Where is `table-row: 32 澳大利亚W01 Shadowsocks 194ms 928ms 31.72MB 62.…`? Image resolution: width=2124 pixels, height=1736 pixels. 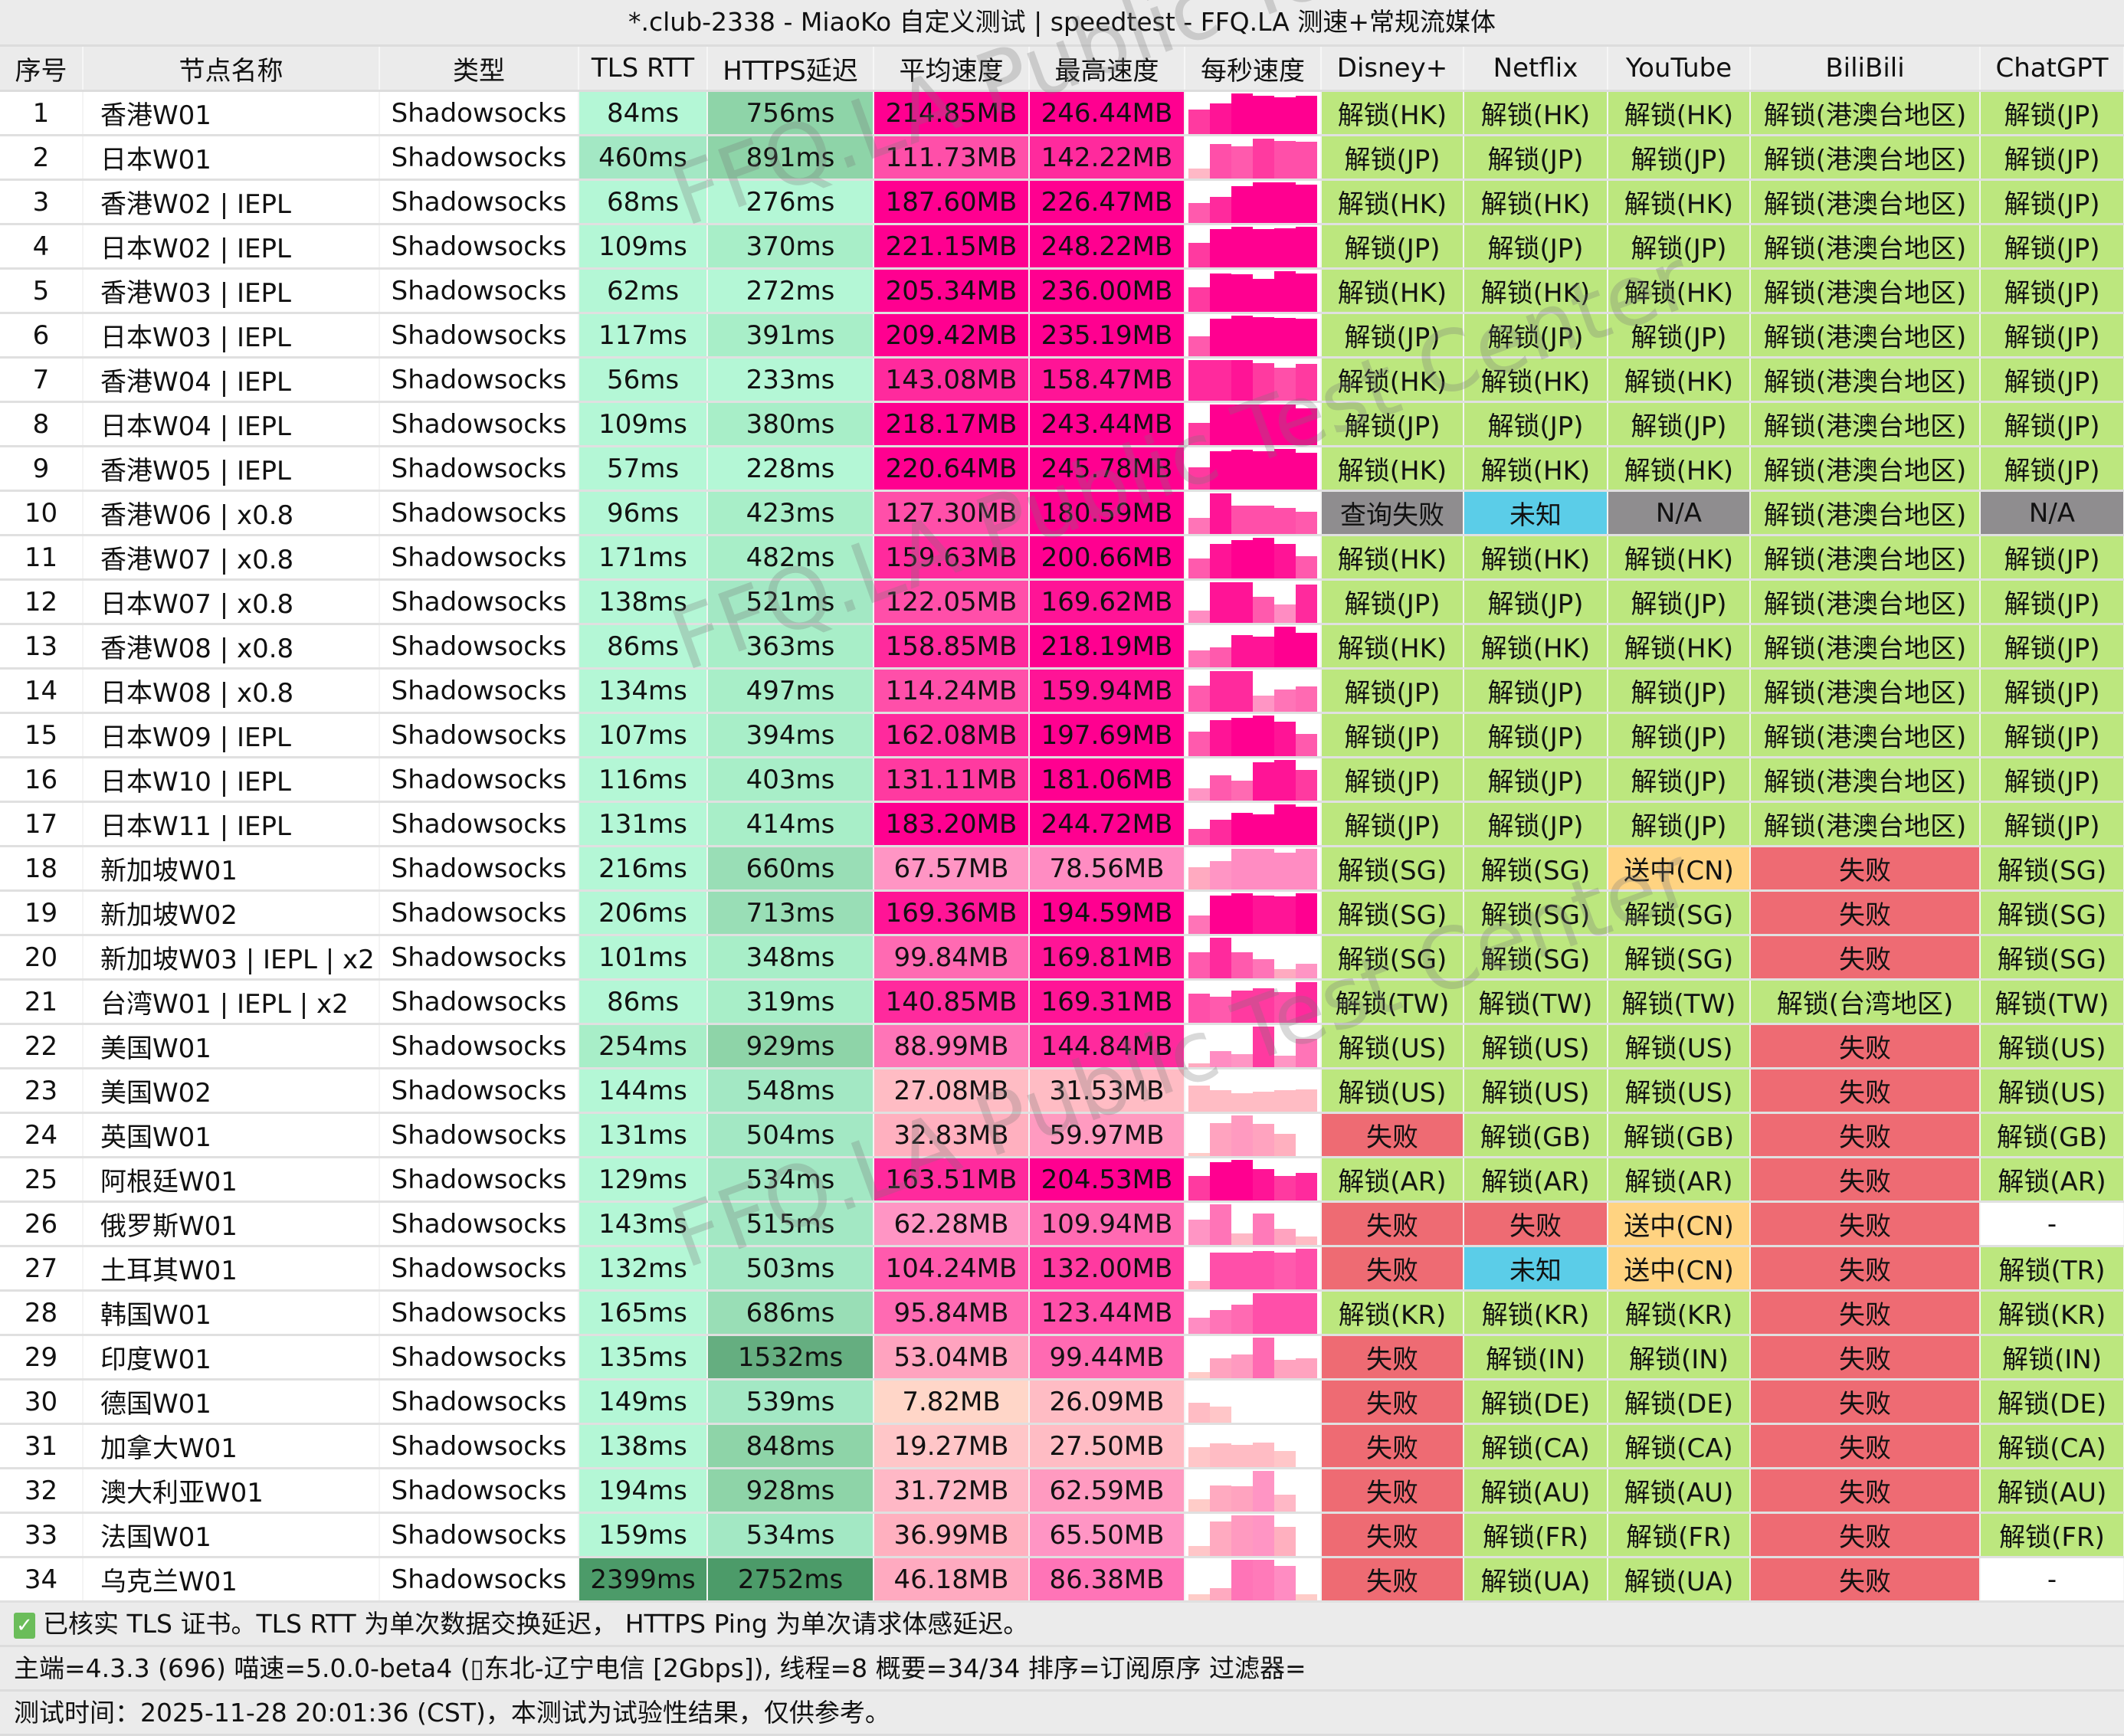 table-row: 32 澳大利亚W01 Shadowsocks 194ms 928ms 31.72MB 62.… is located at coordinates (1062, 1491).